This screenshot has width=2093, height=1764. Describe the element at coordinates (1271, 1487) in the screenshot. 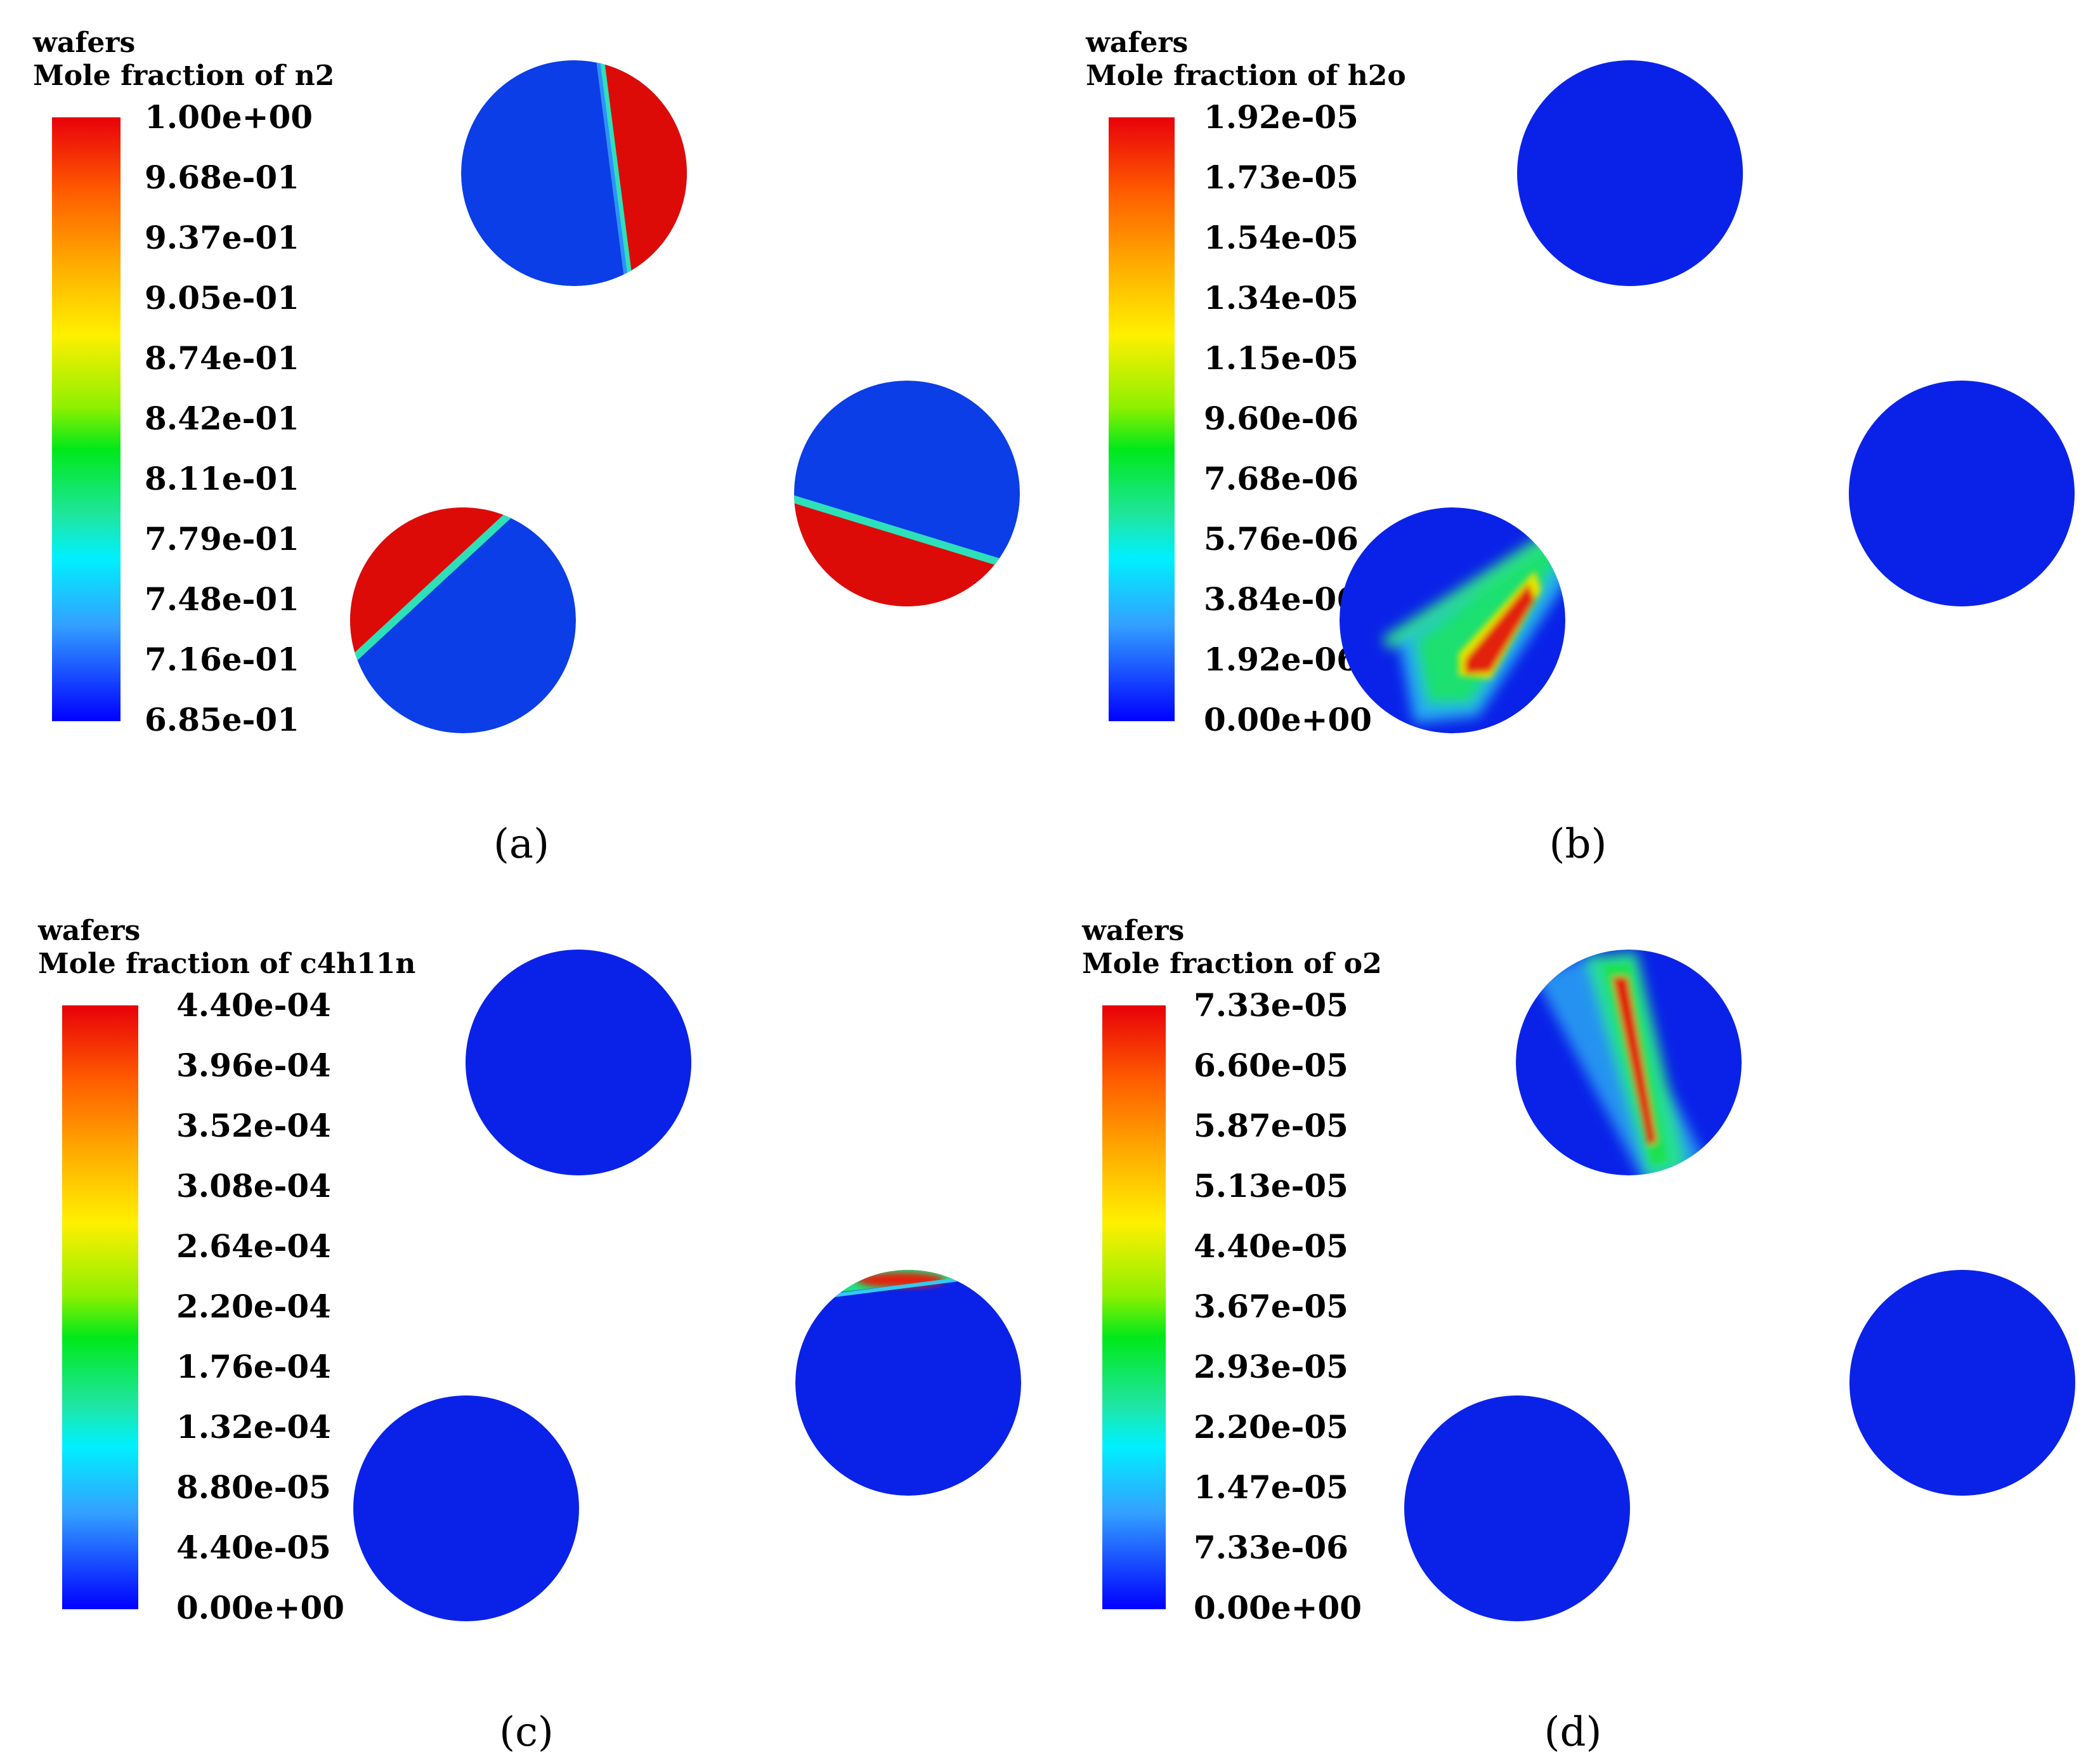

I see `tick-label: 1.47e-05` at that location.